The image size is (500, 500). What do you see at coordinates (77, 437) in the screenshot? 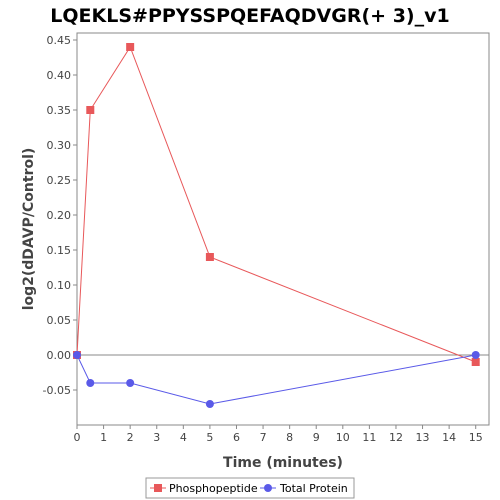
I see `x-tick-label: 0` at bounding box center [77, 437].